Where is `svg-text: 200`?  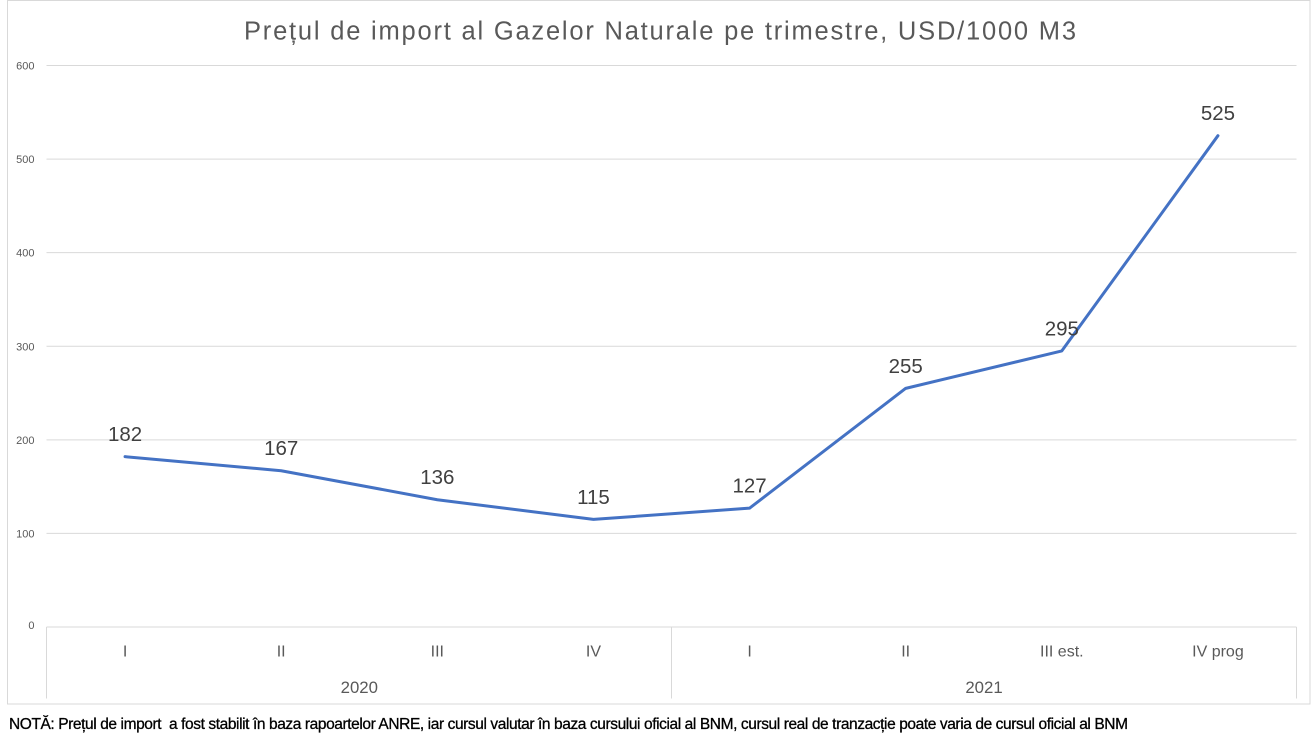 svg-text: 200 is located at coordinates (25, 441).